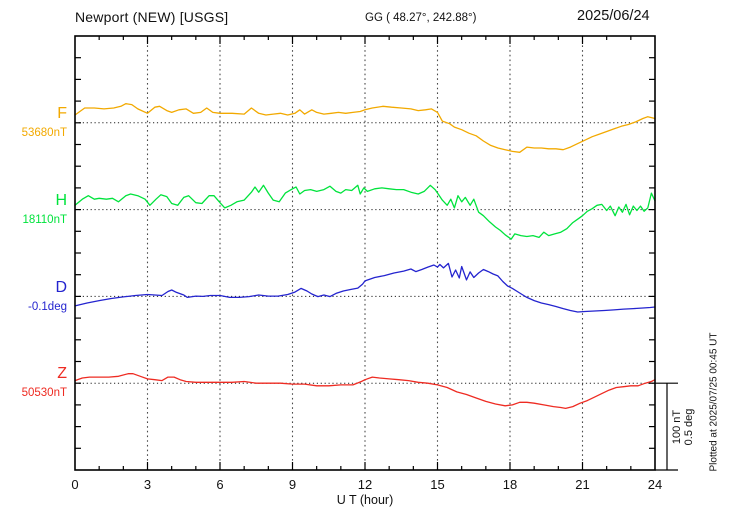 Image resolution: width=730 pixels, height=520 pixels. Describe the element at coordinates (220, 484) in the screenshot. I see `x-tick-6: 6` at that location.